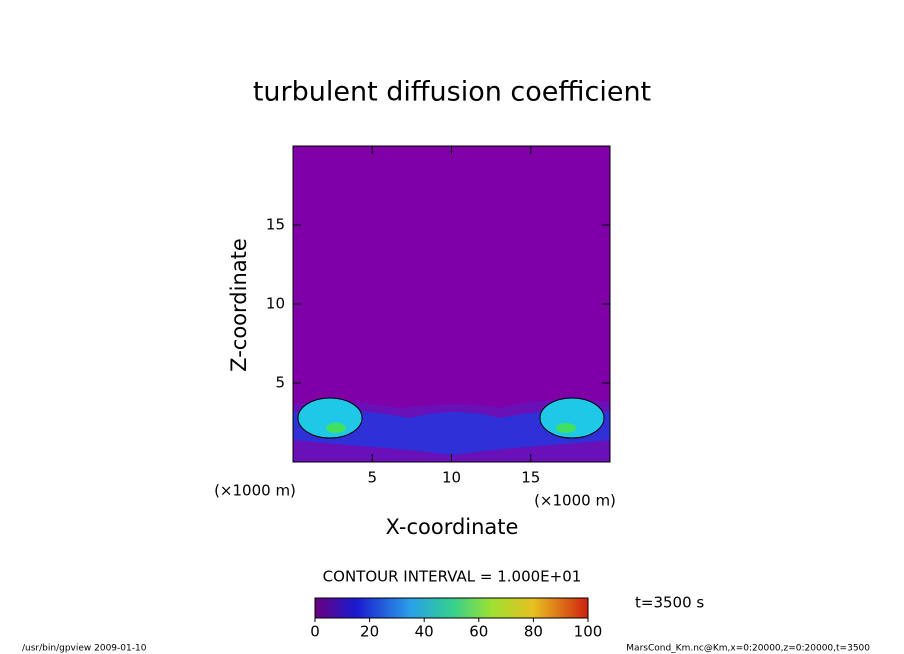 The image size is (904, 654). What do you see at coordinates (452, 92) in the screenshot?
I see `chart-title: turbulent diffusion coefficient` at bounding box center [452, 92].